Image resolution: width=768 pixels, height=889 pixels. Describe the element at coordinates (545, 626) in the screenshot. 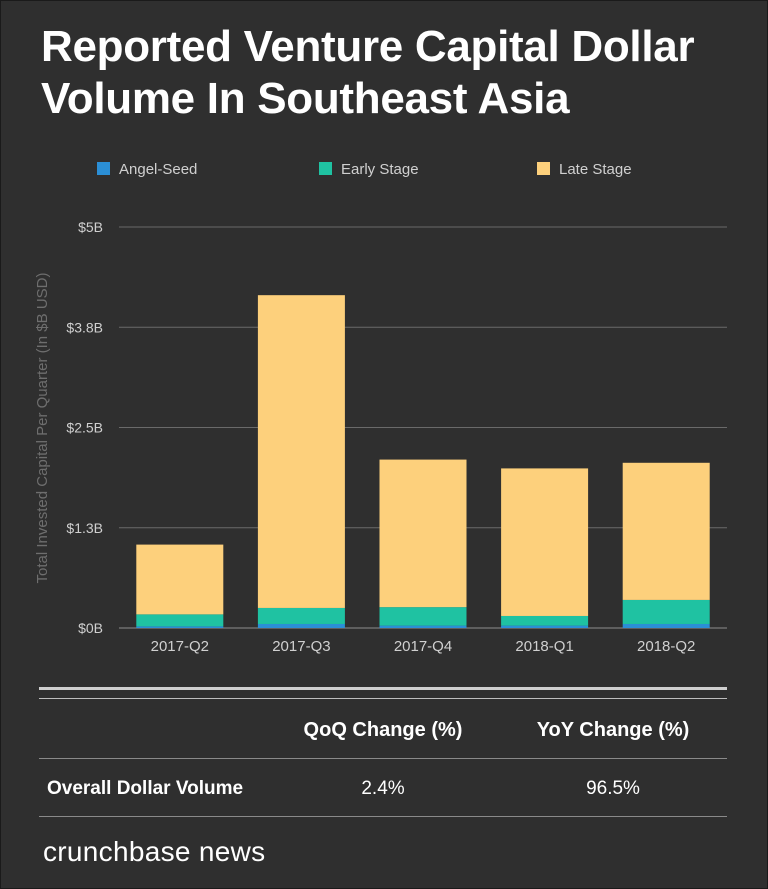

I see `bar-angel-seed-2018-q1` at that location.